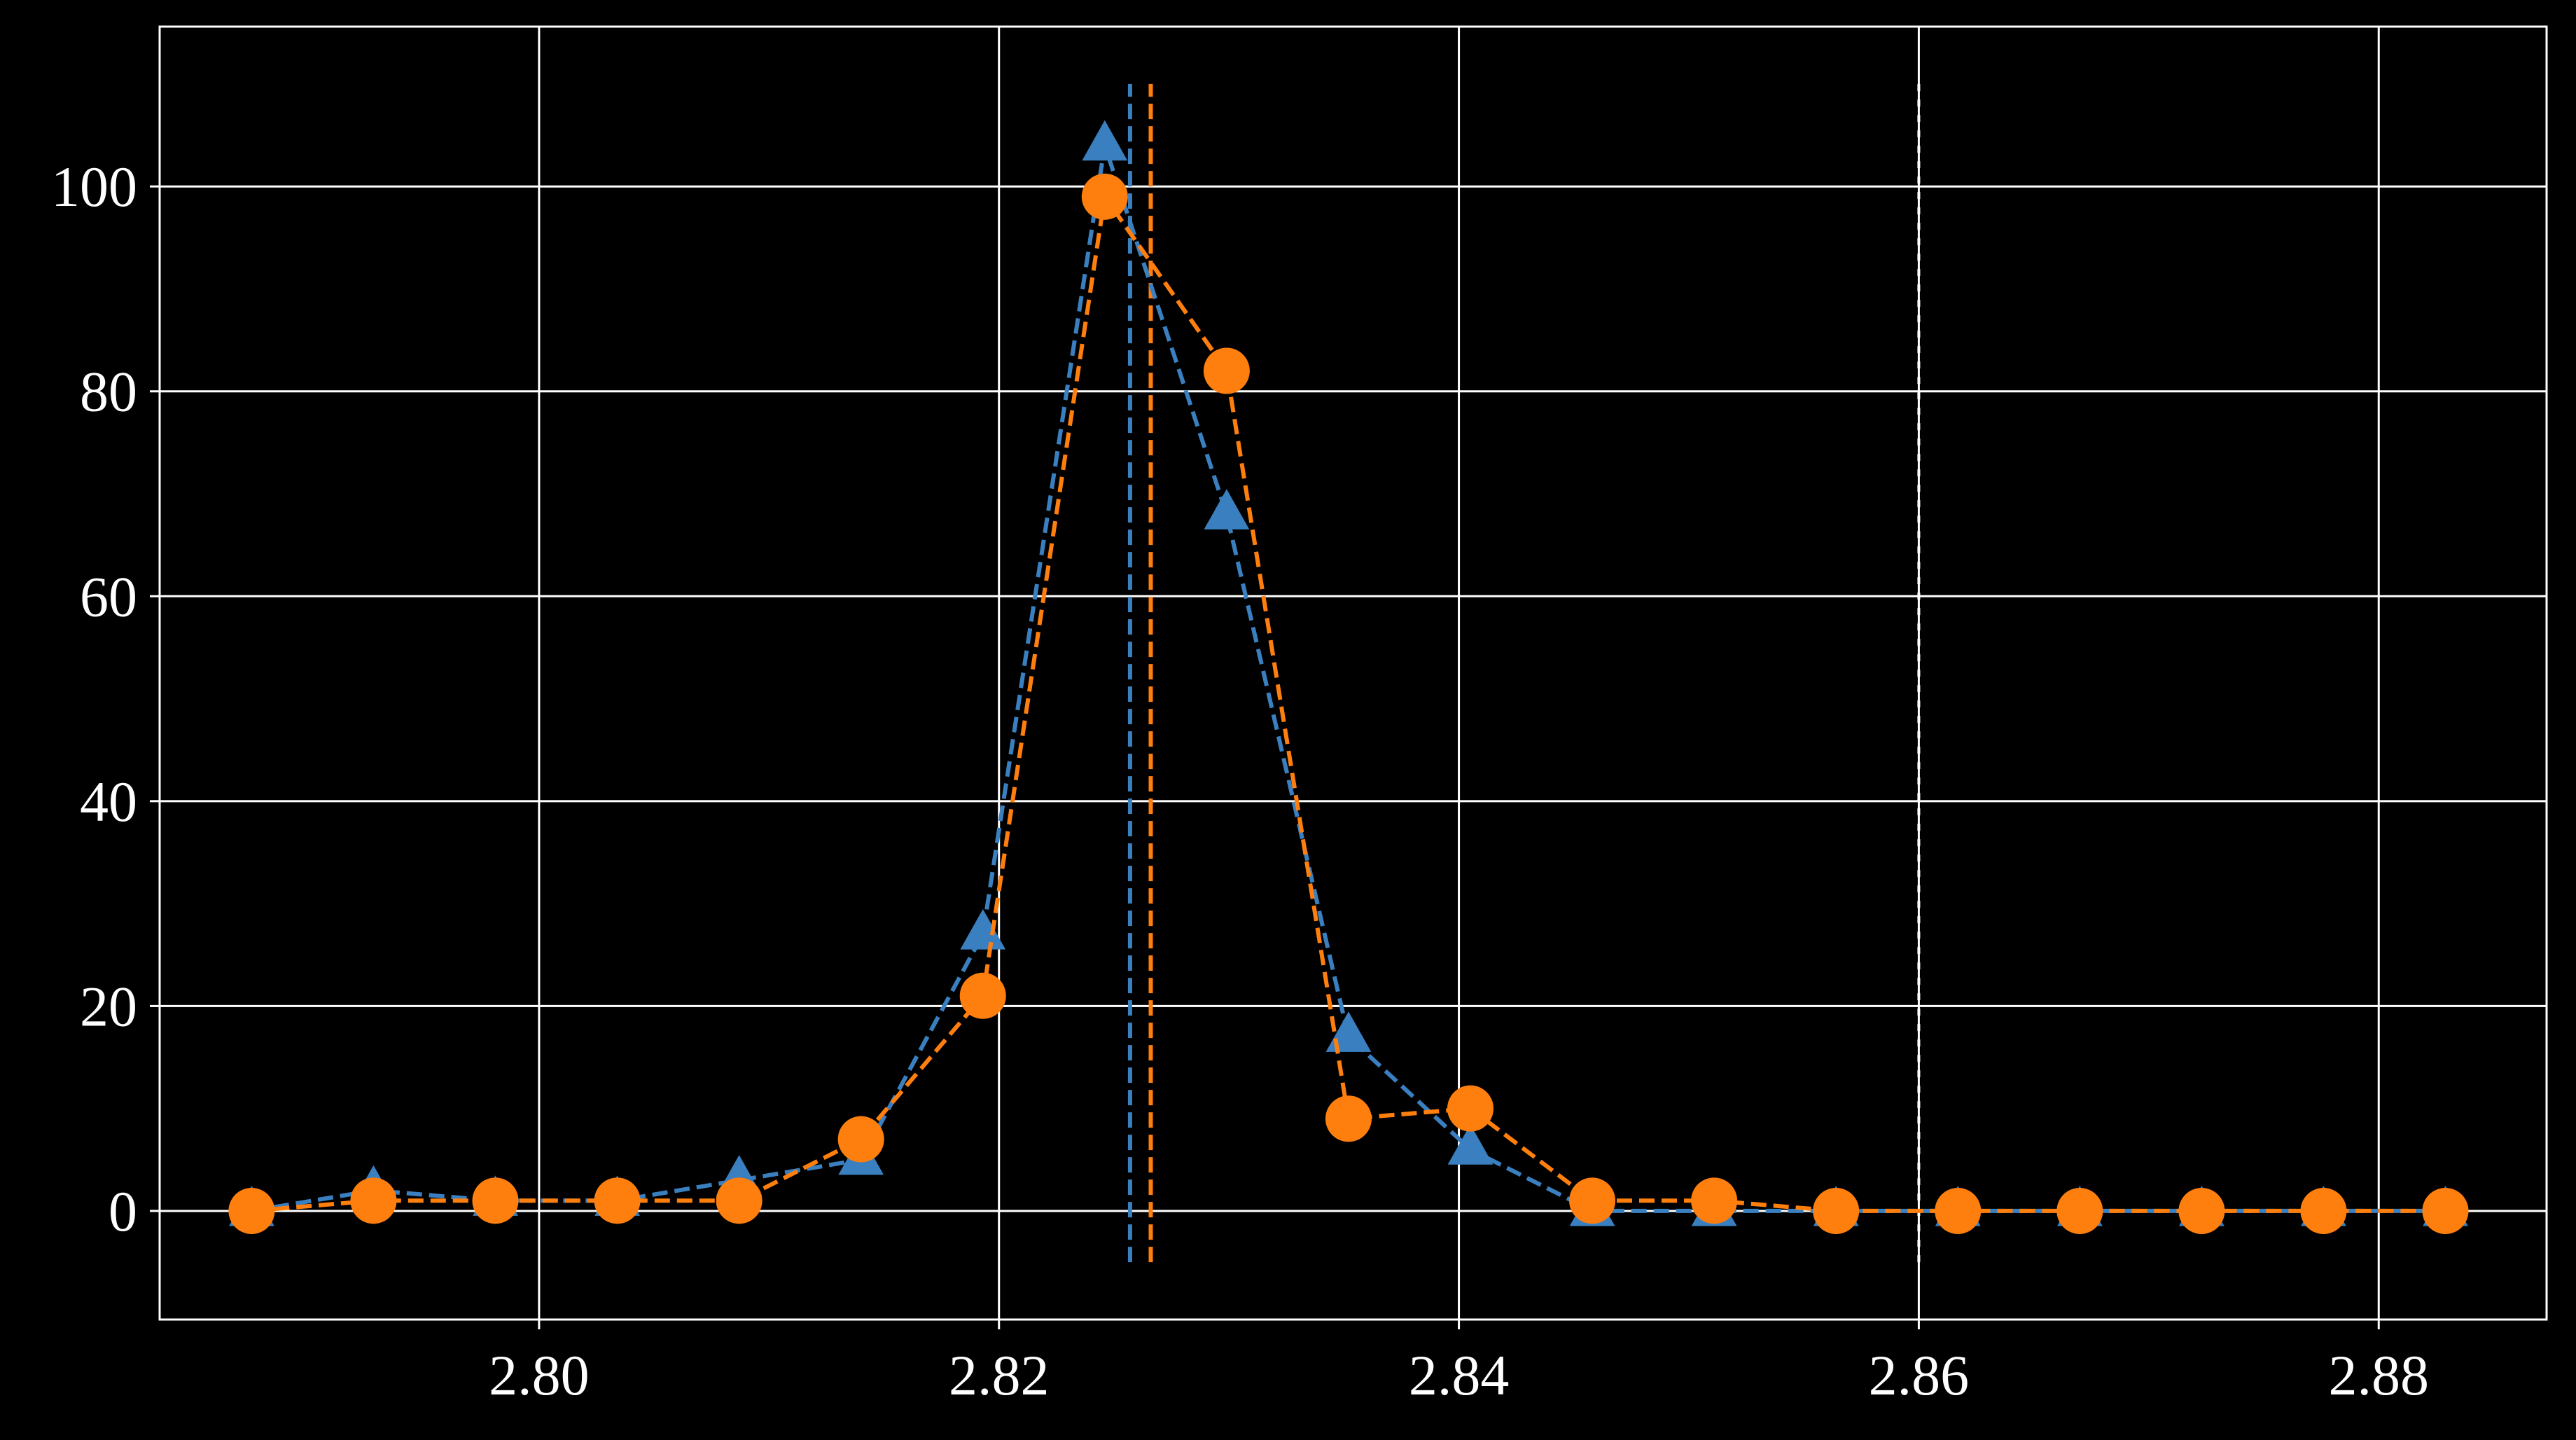 The width and height of the screenshot is (2576, 1440). Describe the element at coordinates (539, 1375) in the screenshot. I see `x-tick-label: 2.80` at that location.